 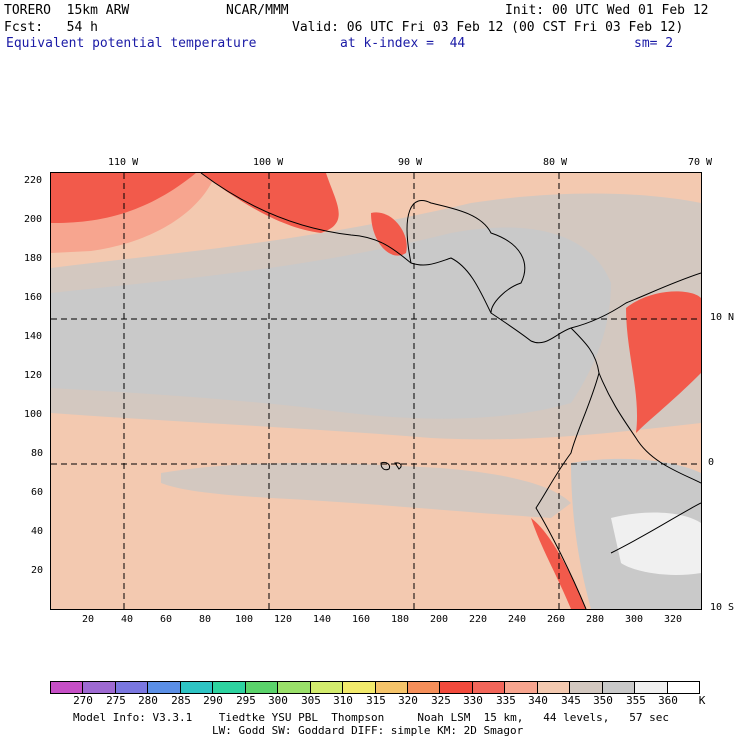 I want to click on colorbar-label: 360, so click(x=668, y=700).